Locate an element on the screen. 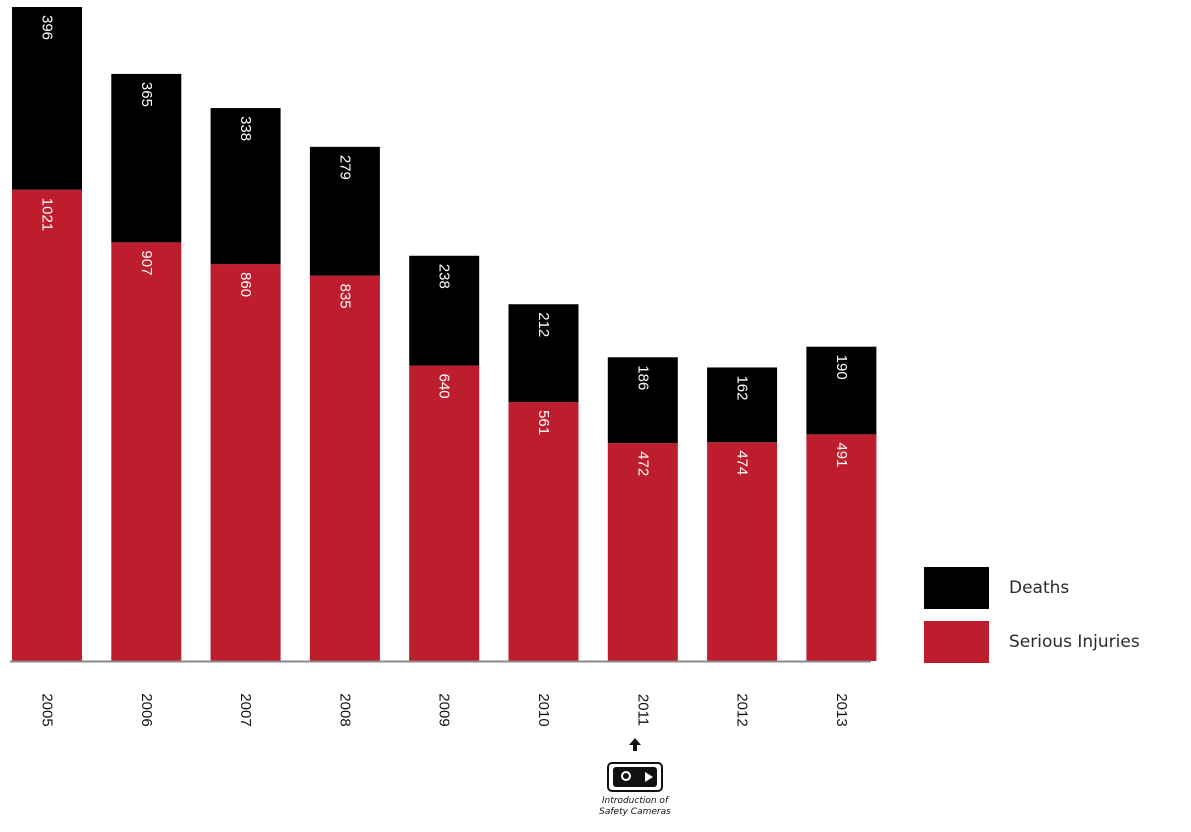 The image size is (1191, 832). bar-deaths-2012 is located at coordinates (742, 405).